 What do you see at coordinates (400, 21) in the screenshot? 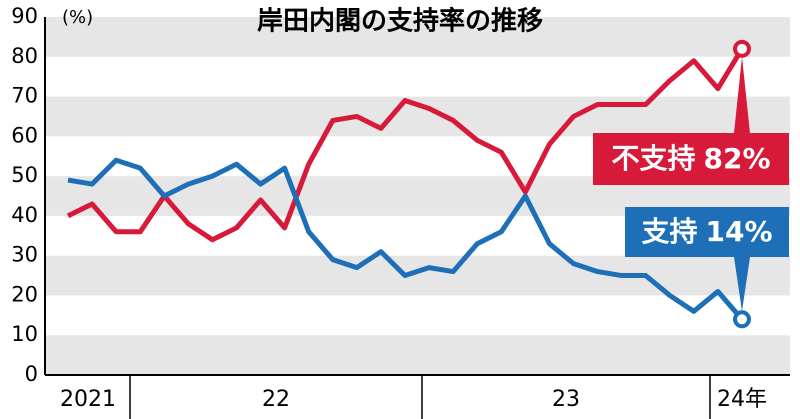
I see `chart-title: 岸田内閣の支持率の推移` at bounding box center [400, 21].